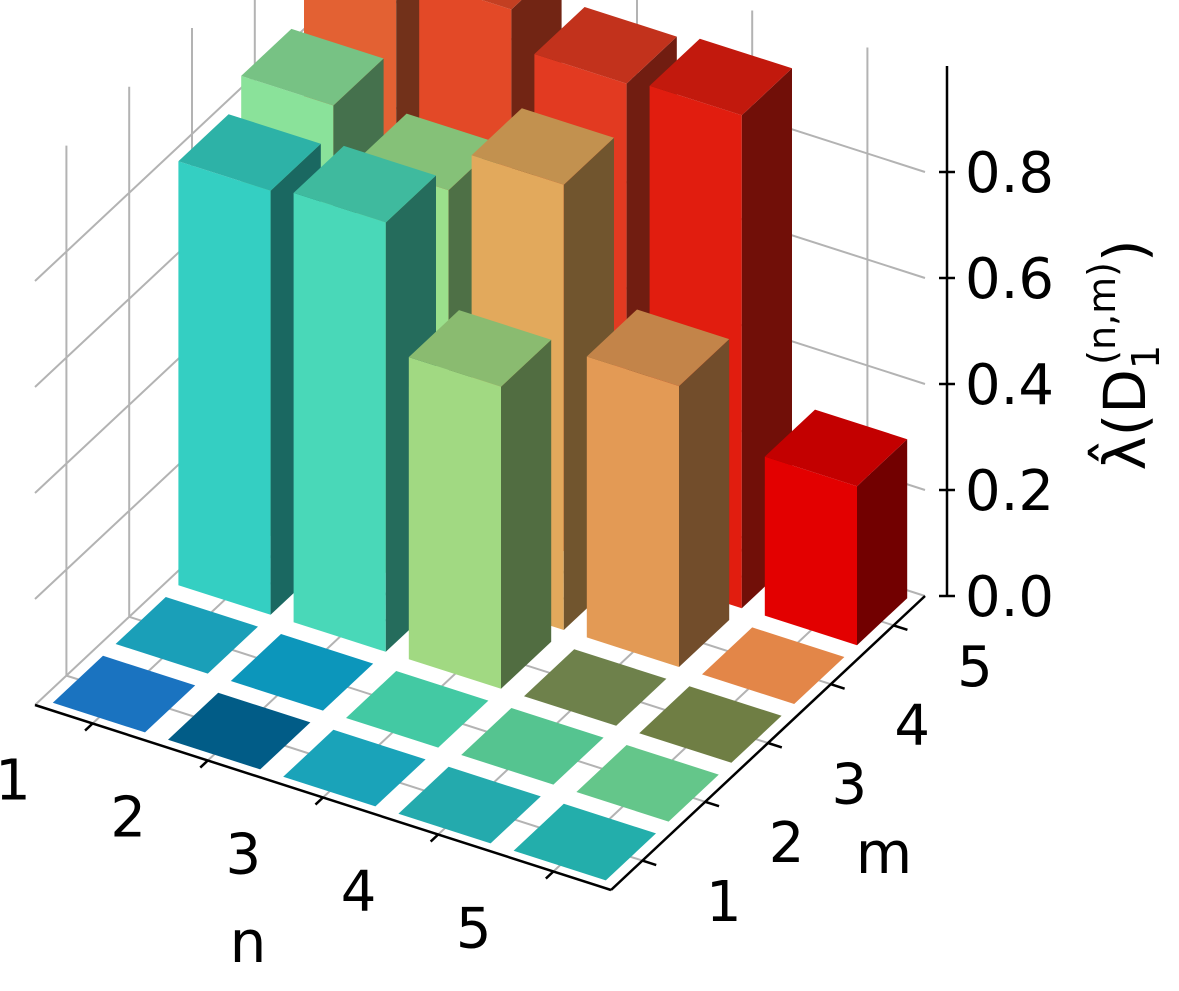 The height and width of the screenshot is (991, 1179). I want to click on y-tick-label-2: 2, so click(787, 843).